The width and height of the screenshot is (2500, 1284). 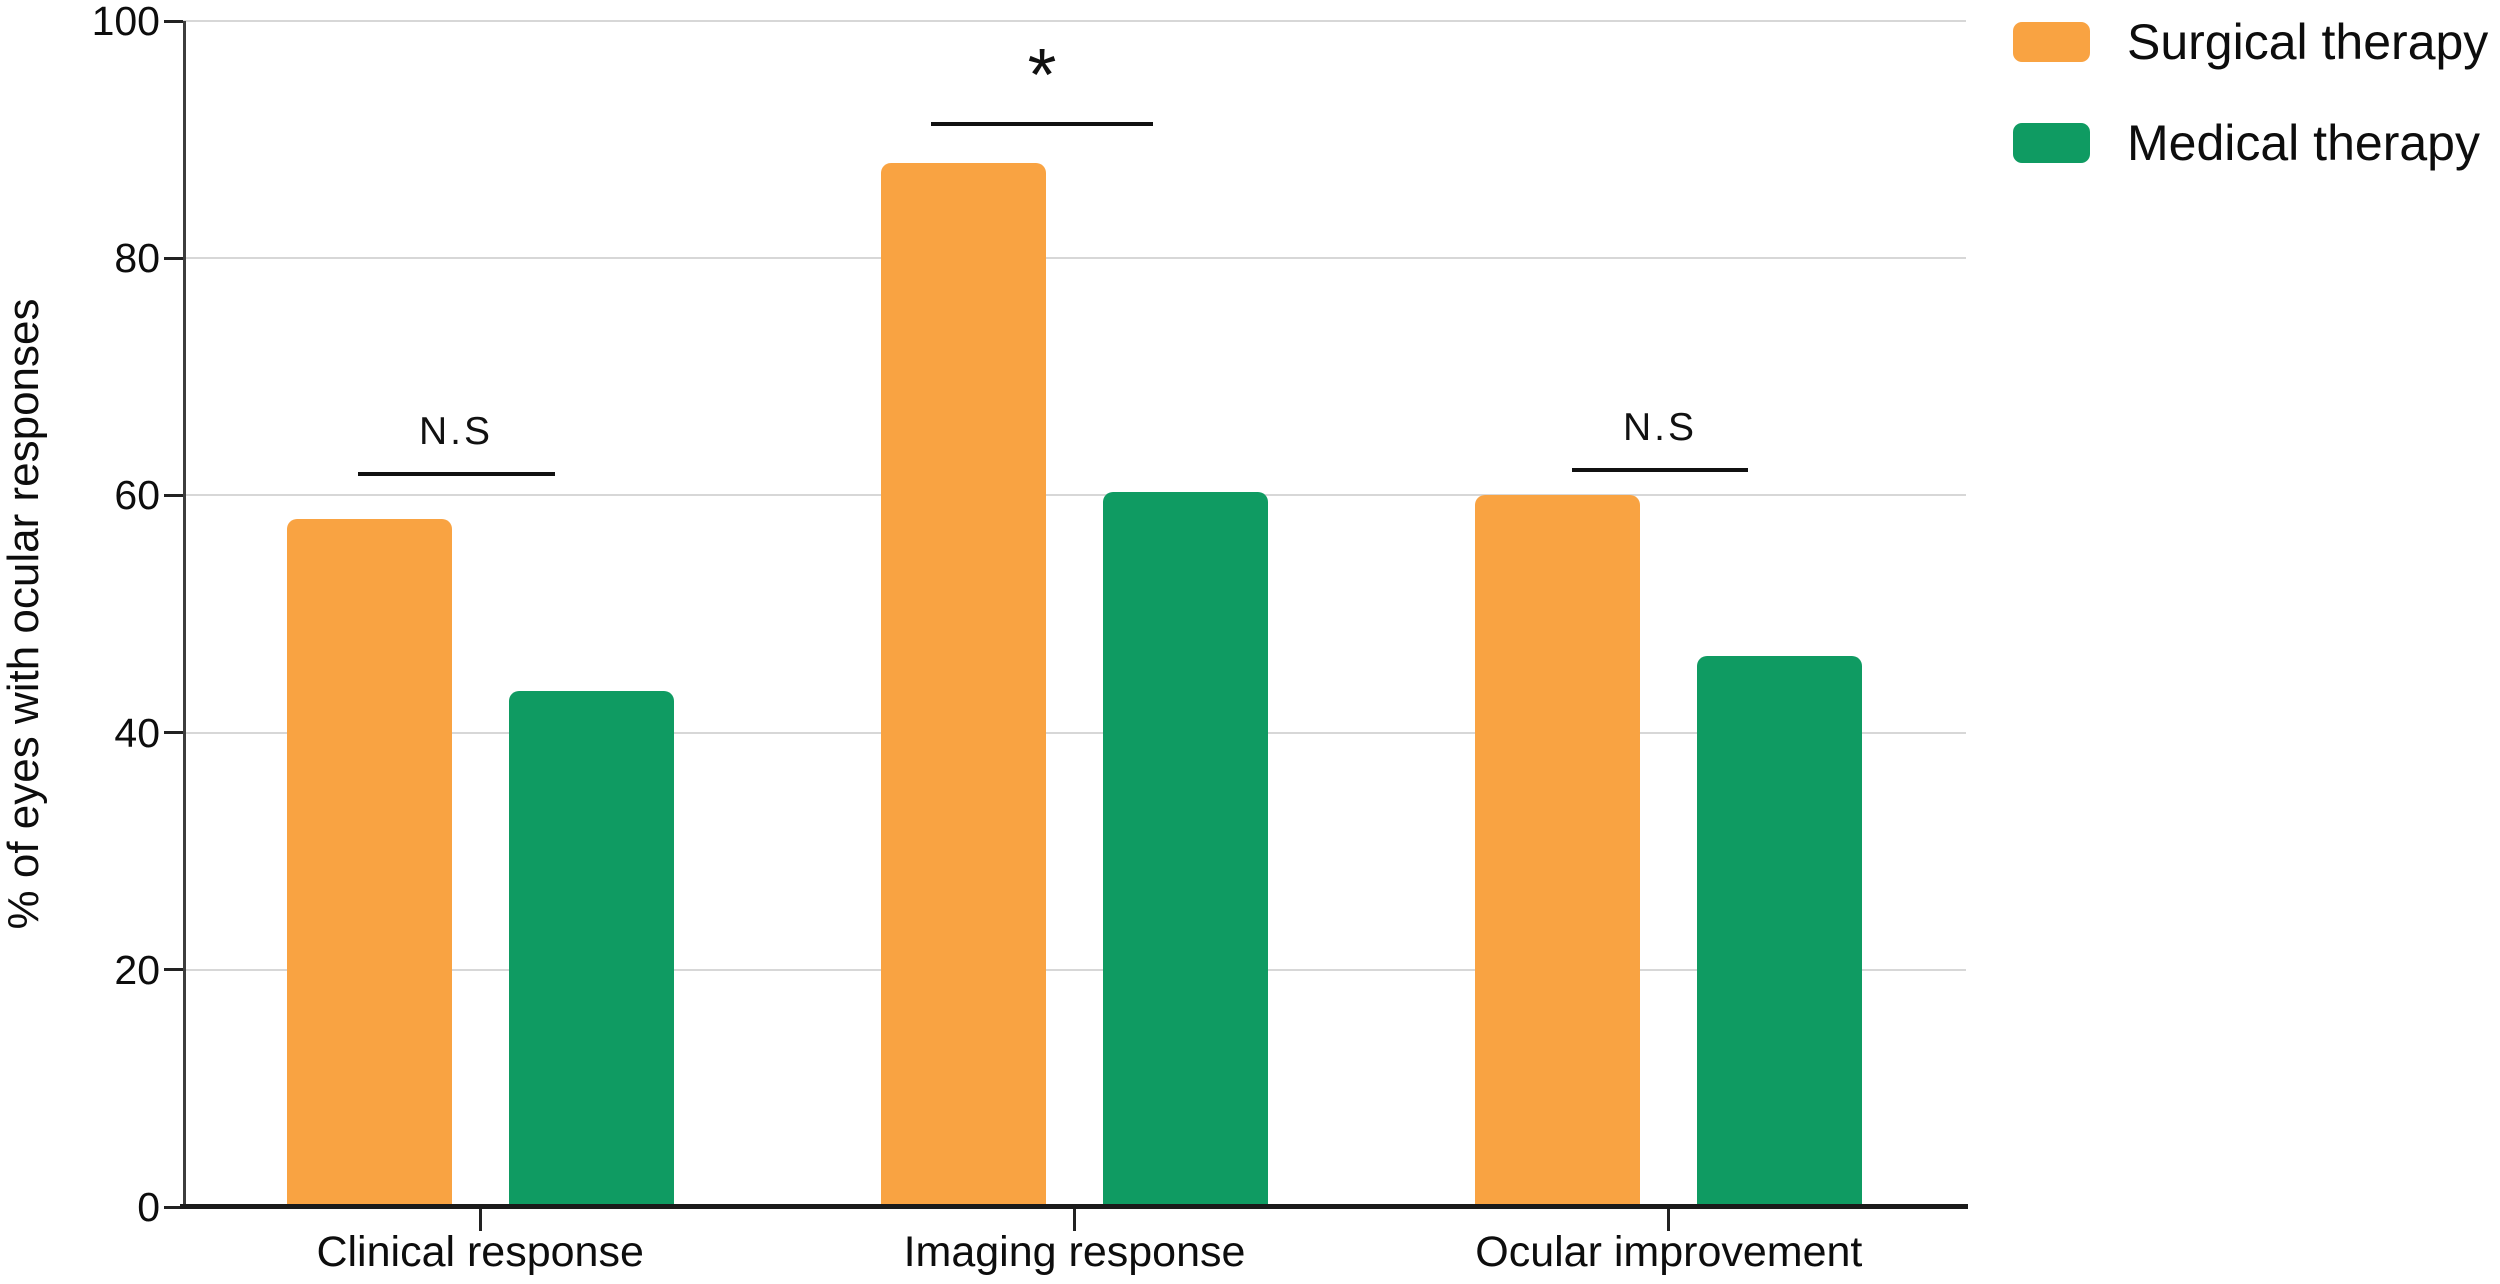 I want to click on y-axis-title: % of eyes with ocular responses, so click(x=24, y=614).